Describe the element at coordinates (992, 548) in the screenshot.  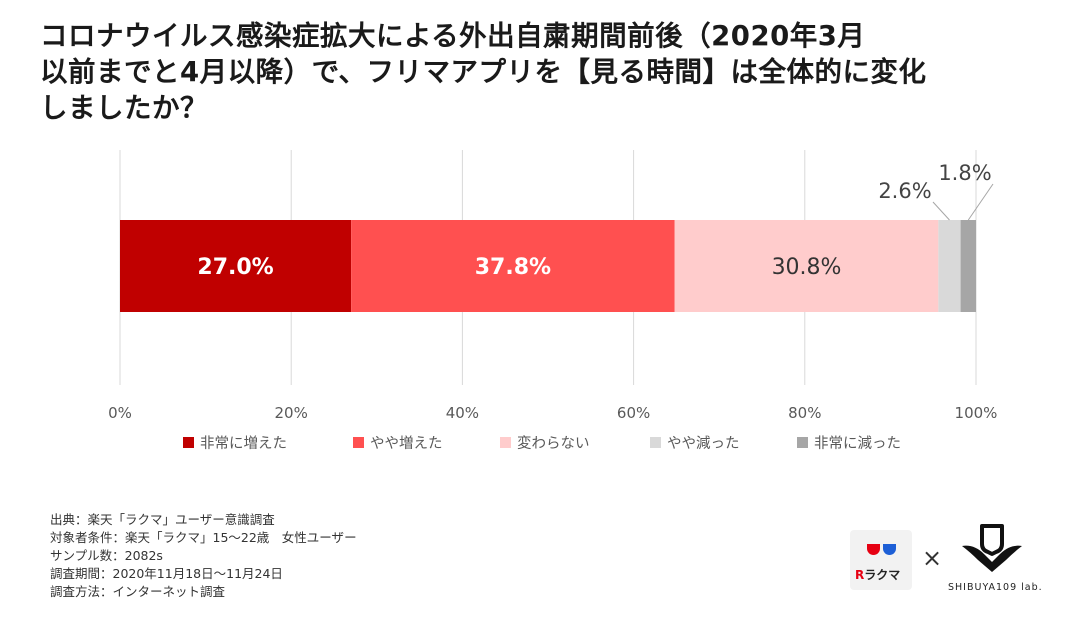
I see `shibuya109-lab-icon` at that location.